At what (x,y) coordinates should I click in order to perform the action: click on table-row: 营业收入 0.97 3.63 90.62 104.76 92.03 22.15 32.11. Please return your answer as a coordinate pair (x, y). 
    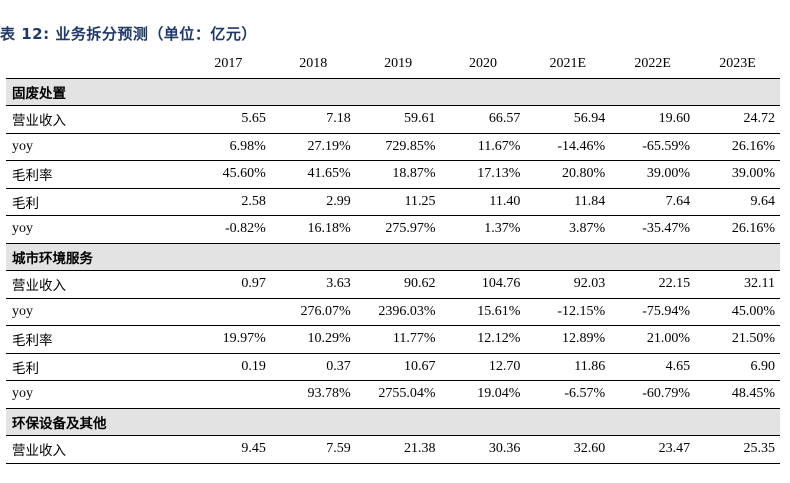
    Looking at the image, I should click on (393, 284).